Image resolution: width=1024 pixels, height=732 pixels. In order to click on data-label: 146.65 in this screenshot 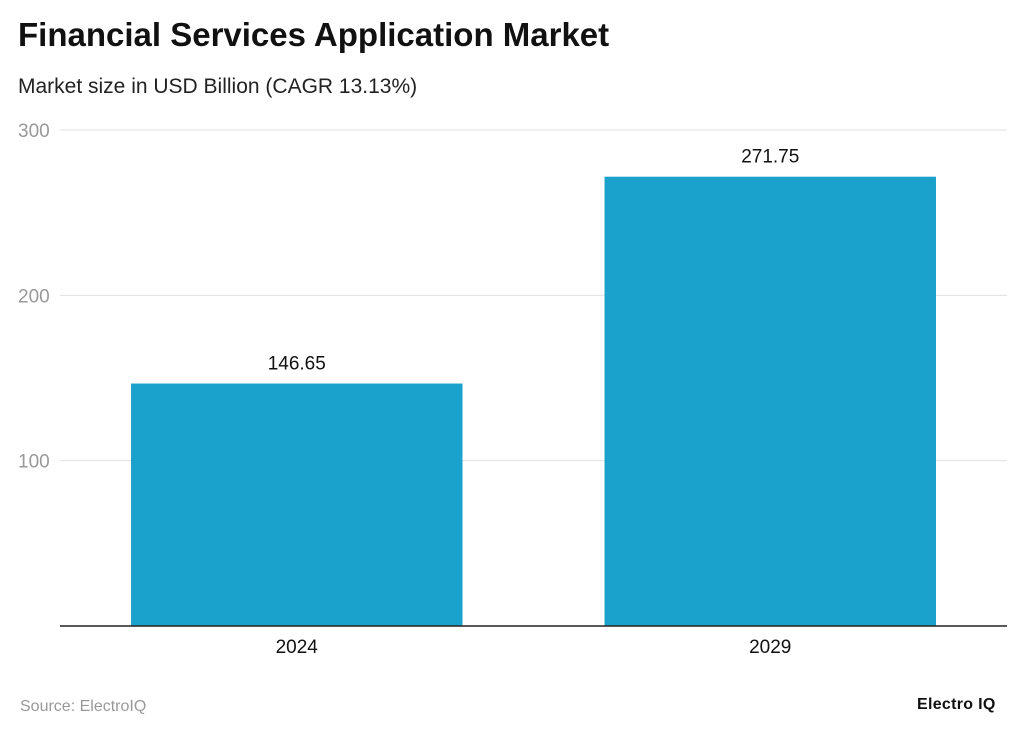, I will do `click(297, 364)`.